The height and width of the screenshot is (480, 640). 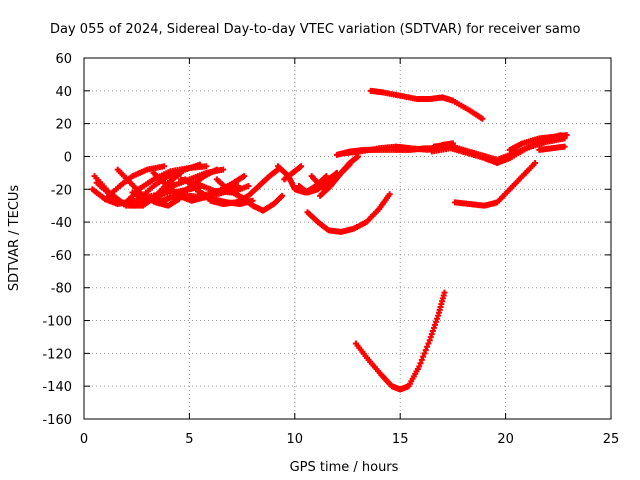 What do you see at coordinates (61, 289) in the screenshot?
I see `y-tick-label: -80` at bounding box center [61, 289].